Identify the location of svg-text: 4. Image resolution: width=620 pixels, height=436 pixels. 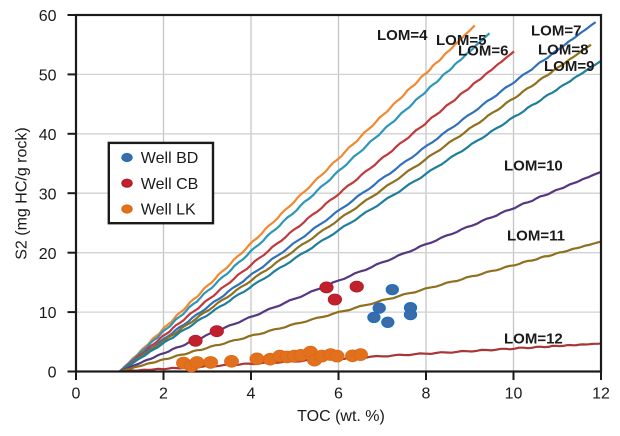
(251, 394).